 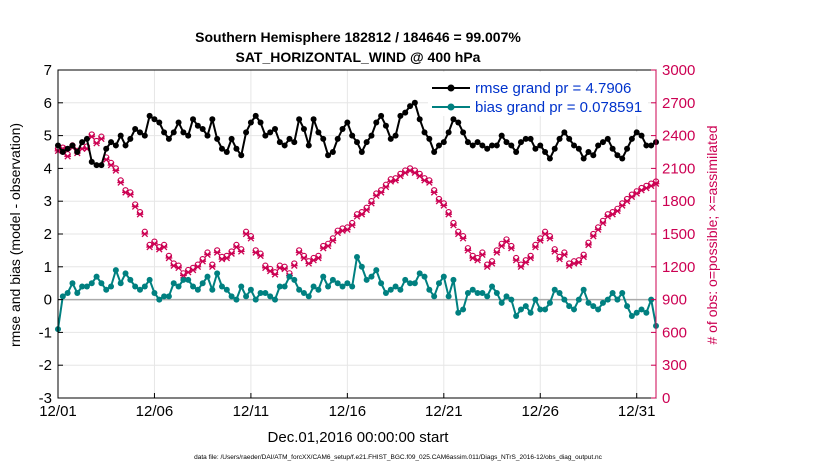 I want to click on x-axis-ticks: 12/01 12/06 12/11 12/16 12/21 12/26 12/31, so click(x=347, y=406).